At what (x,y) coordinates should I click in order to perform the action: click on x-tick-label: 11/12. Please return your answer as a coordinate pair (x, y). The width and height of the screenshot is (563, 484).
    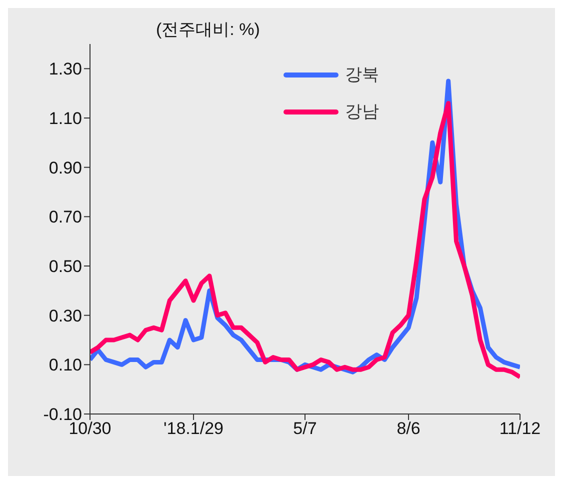
    Looking at the image, I should click on (520, 428).